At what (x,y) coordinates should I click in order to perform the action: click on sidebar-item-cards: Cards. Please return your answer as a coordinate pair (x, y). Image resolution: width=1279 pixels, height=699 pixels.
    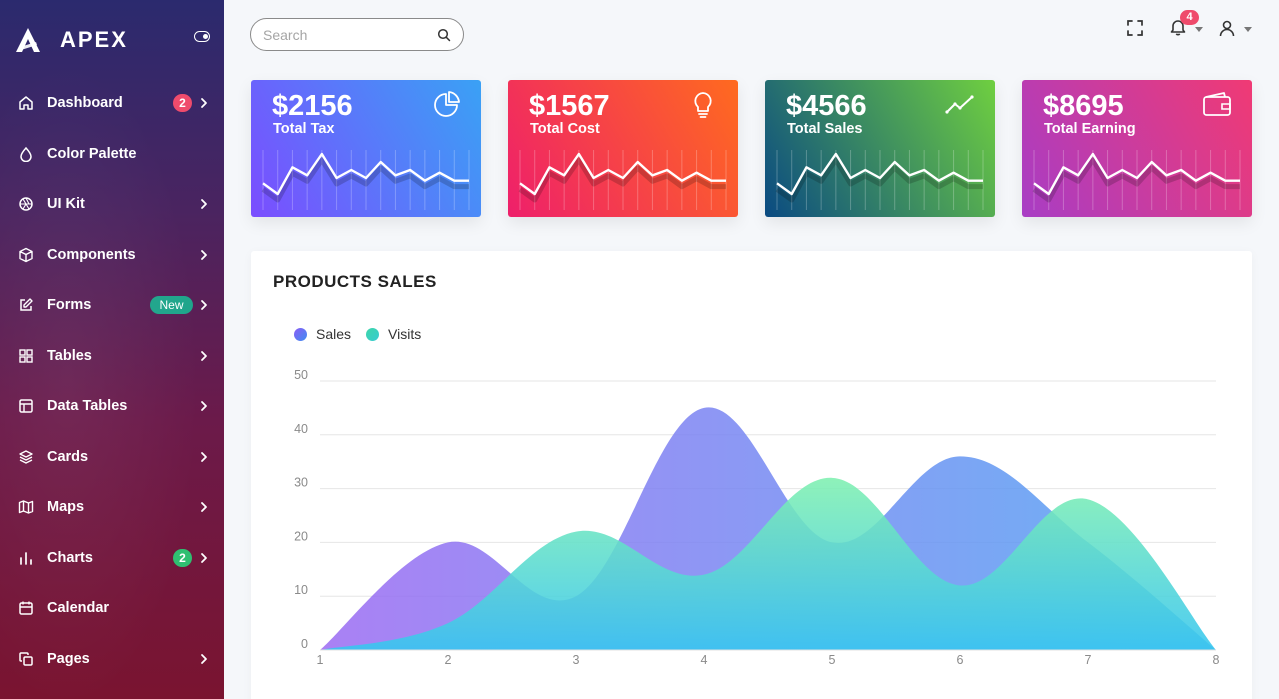
    Looking at the image, I should click on (112, 457).